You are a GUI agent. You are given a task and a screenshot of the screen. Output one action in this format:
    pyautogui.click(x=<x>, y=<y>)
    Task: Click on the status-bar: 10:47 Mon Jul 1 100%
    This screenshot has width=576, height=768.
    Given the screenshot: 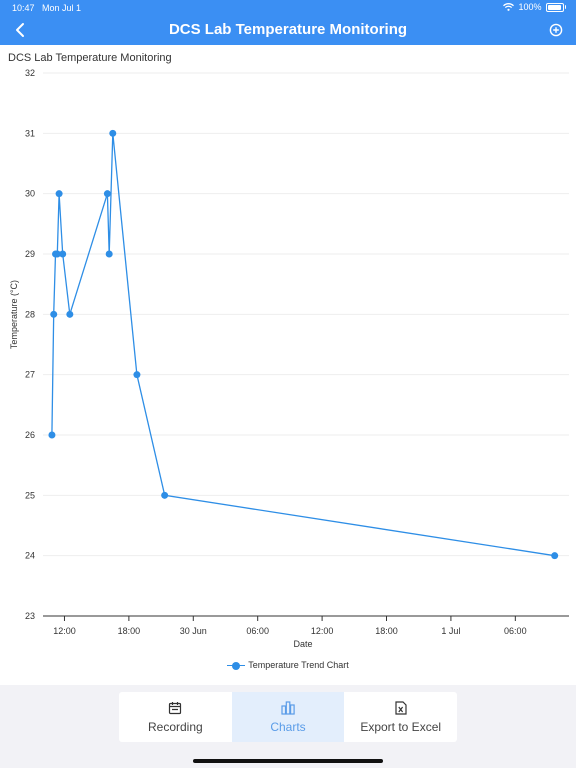 What is the action you would take?
    pyautogui.click(x=288, y=8)
    